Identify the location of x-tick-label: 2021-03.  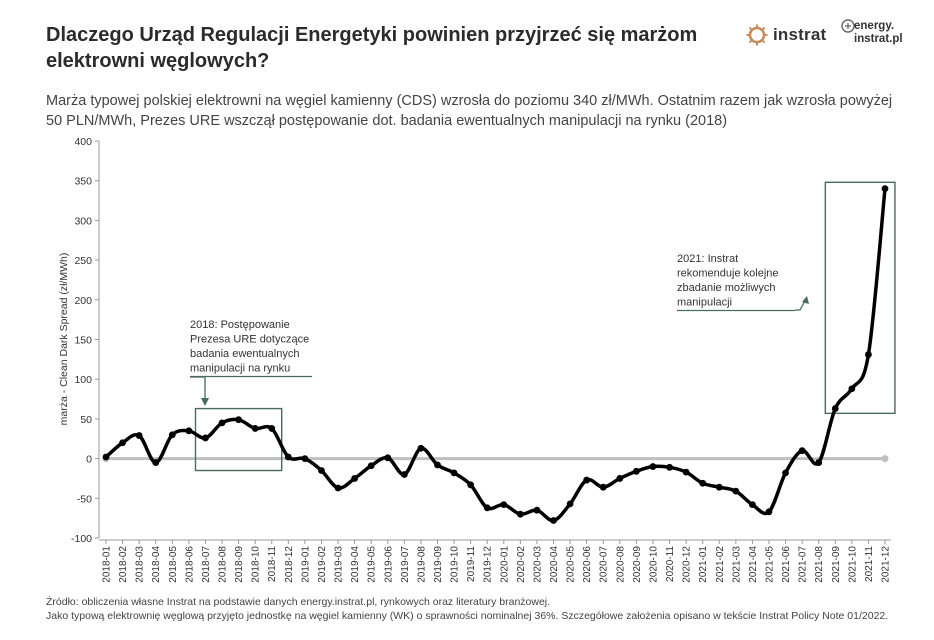
(736, 564).